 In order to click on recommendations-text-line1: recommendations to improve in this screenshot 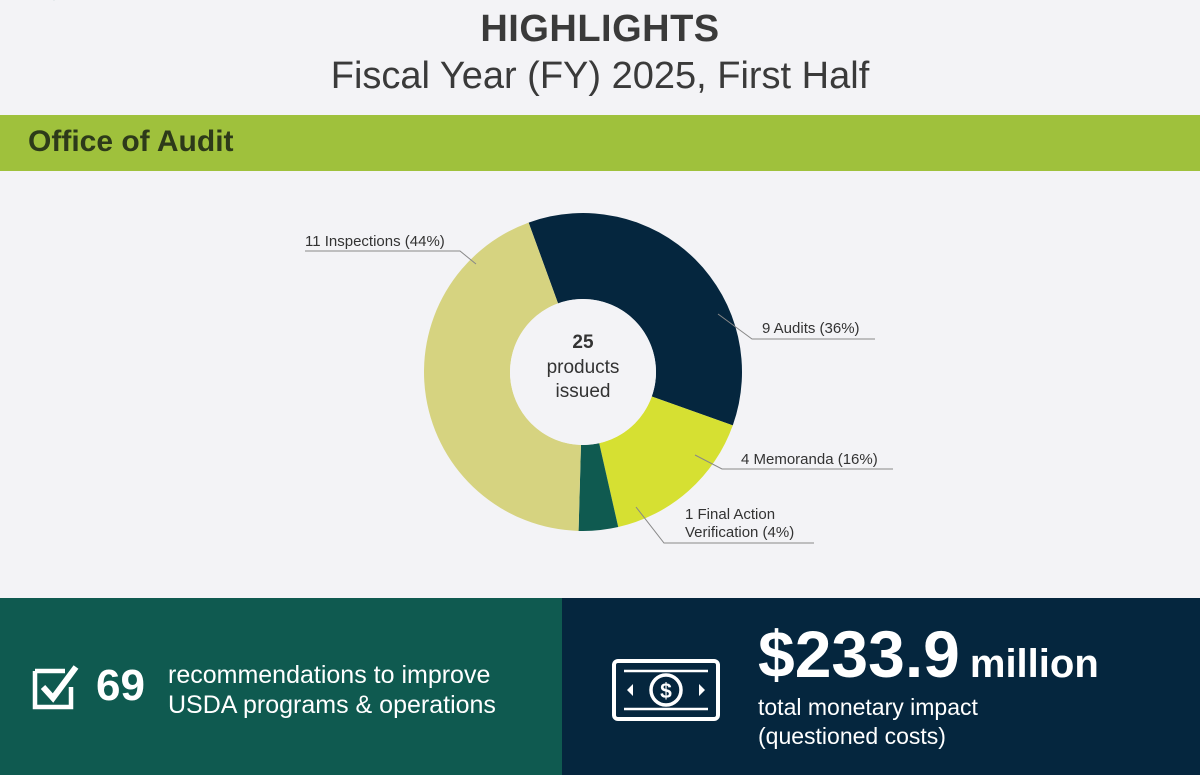, I will do `click(329, 675)`.